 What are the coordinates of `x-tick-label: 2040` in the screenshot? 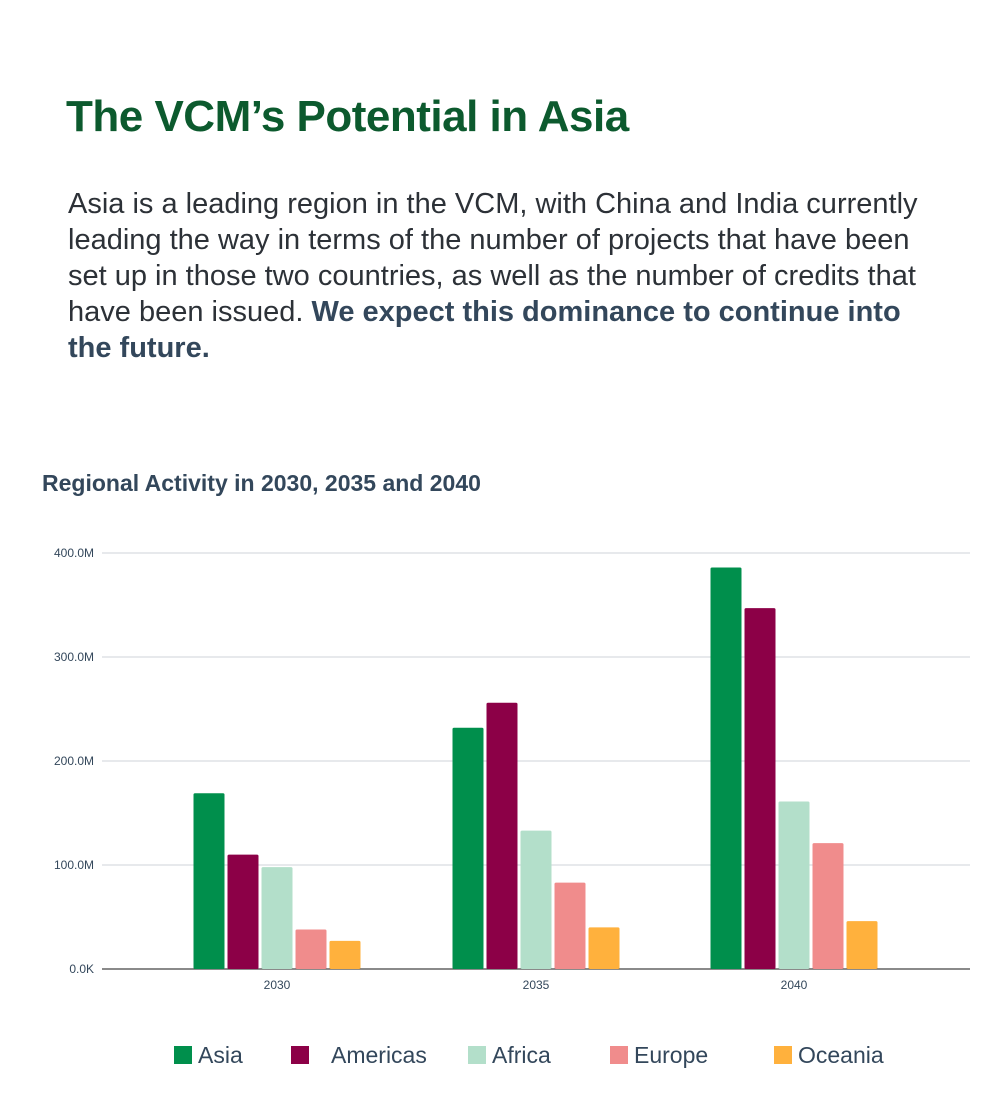 It's located at (794, 985).